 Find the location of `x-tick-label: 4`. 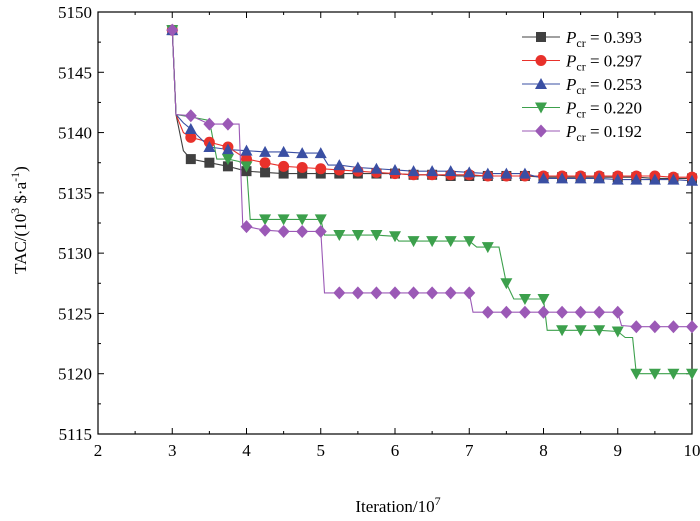

x-tick-label: 4 is located at coordinates (246, 450).